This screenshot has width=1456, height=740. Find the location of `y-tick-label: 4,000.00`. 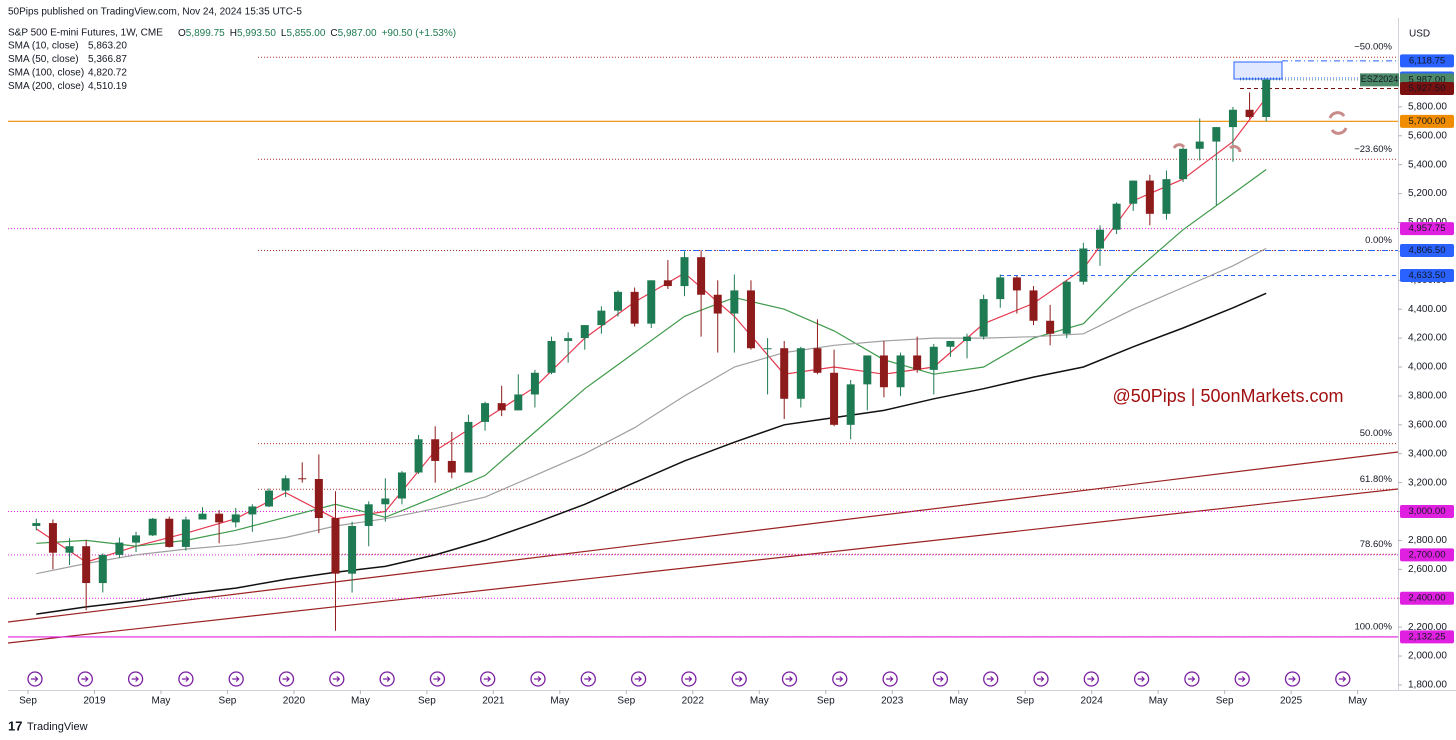

y-tick-label: 4,000.00 is located at coordinates (1427, 367).